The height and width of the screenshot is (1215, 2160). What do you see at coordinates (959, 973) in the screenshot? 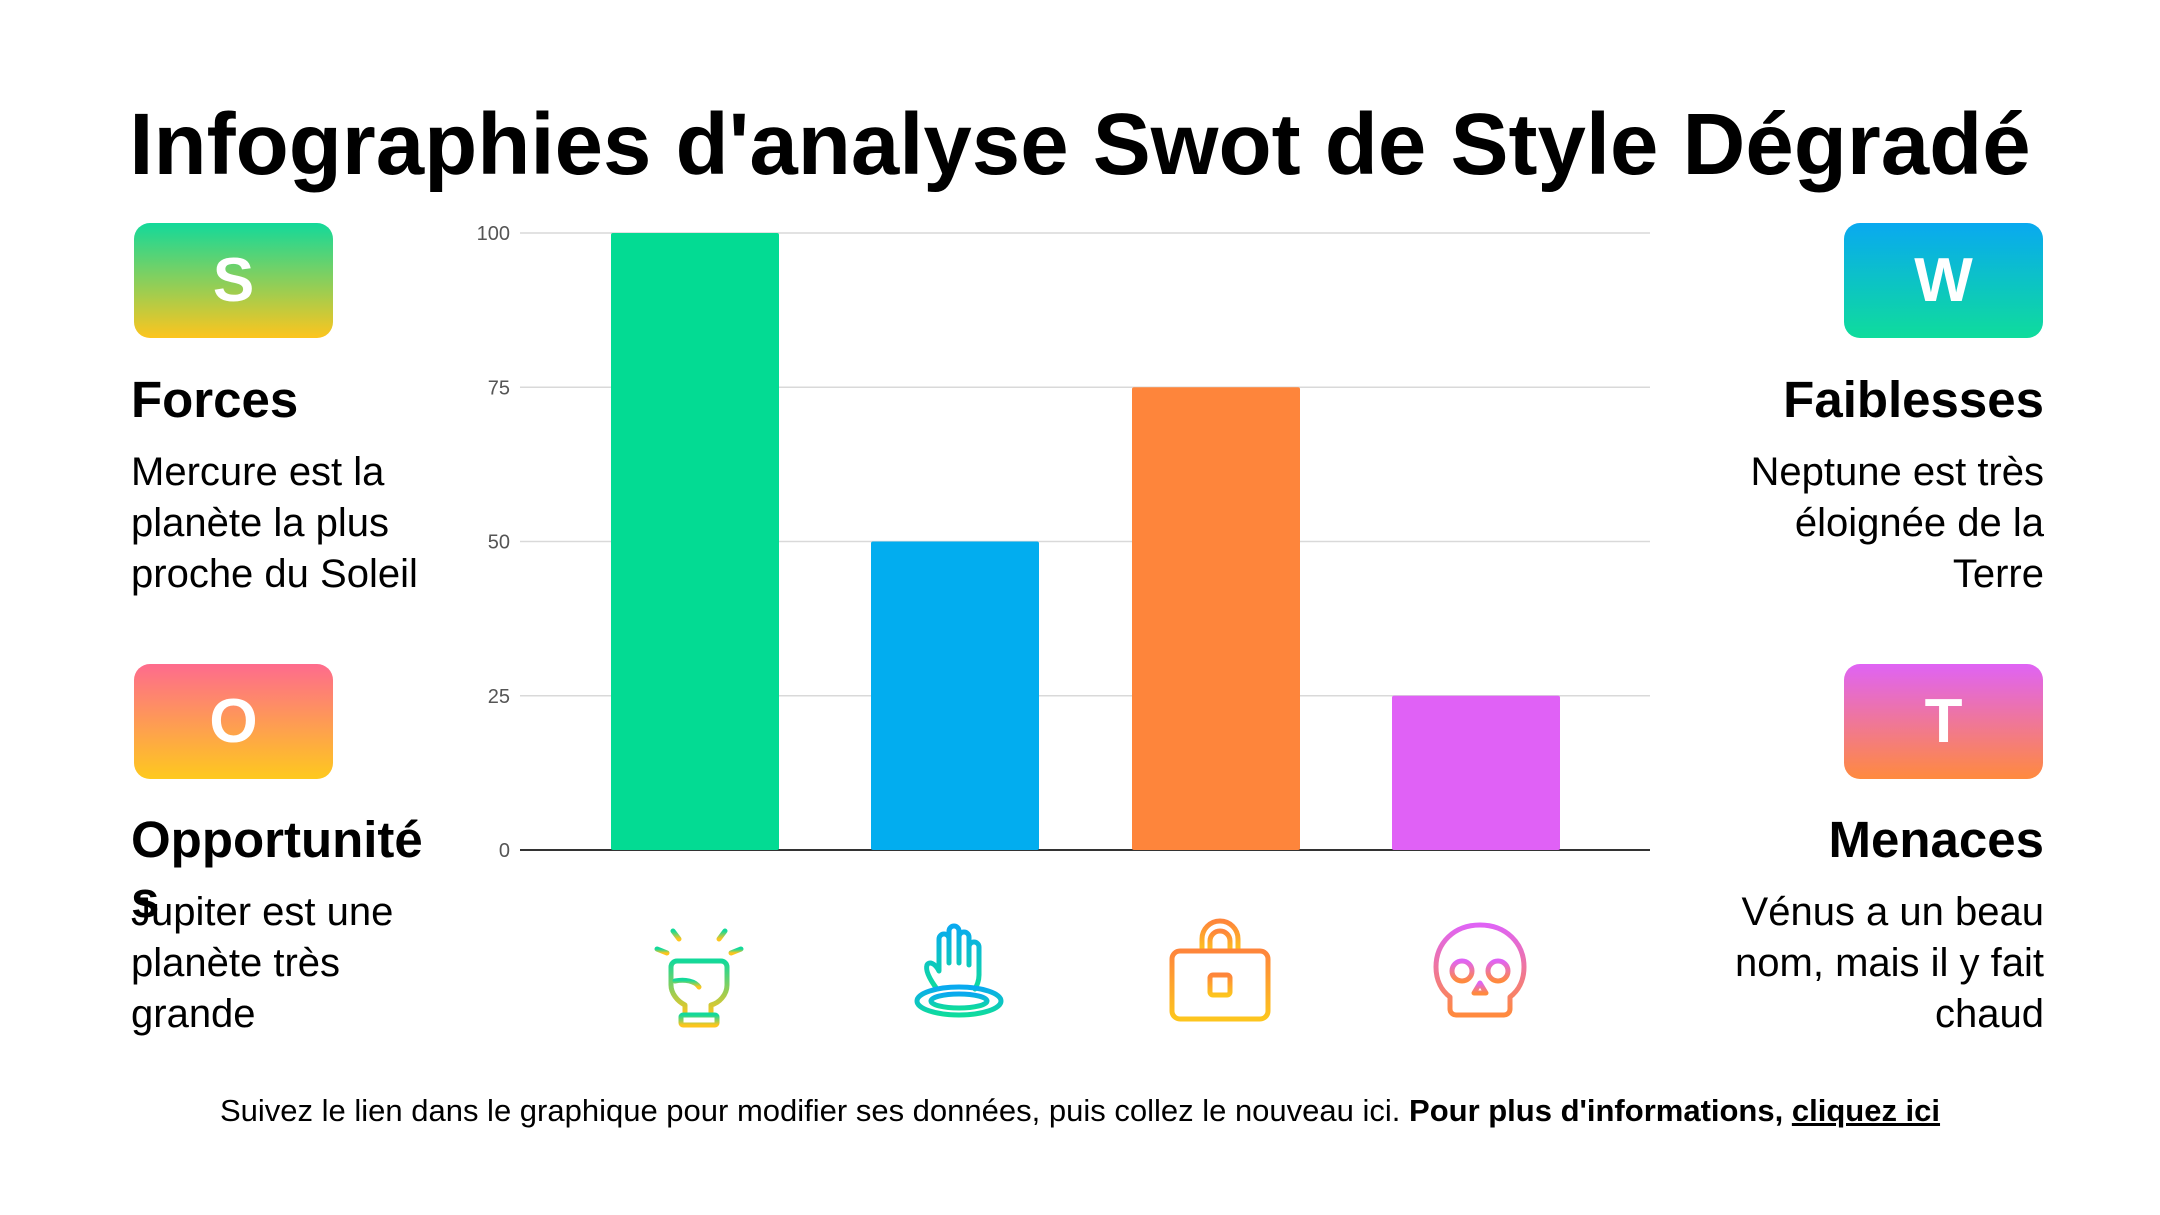
I see `sinking-hand-icon` at bounding box center [959, 973].